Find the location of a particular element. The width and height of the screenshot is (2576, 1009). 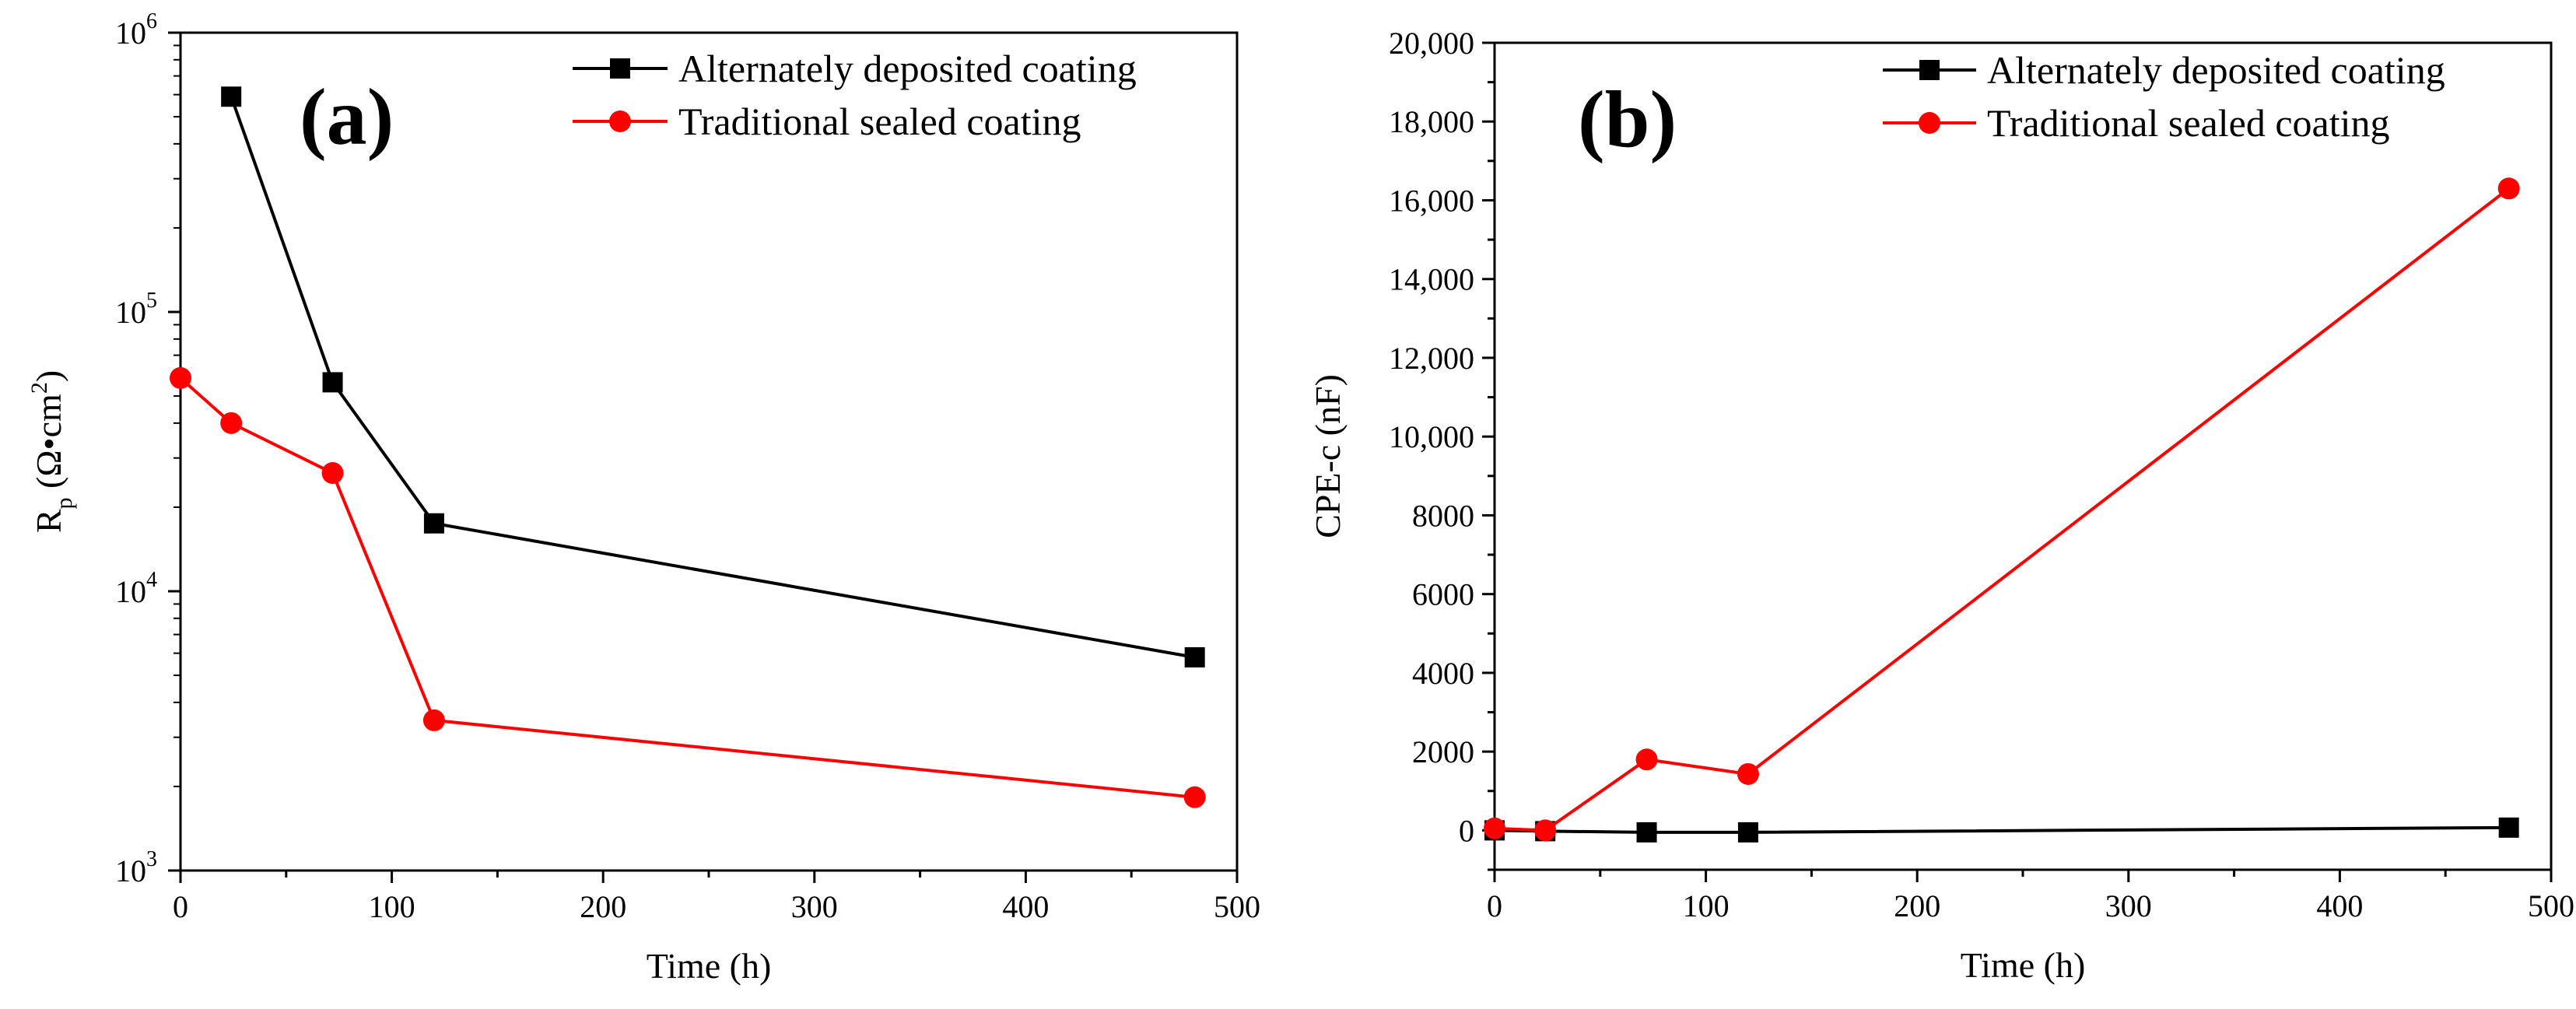

panel-label: (a) is located at coordinates (347, 117).